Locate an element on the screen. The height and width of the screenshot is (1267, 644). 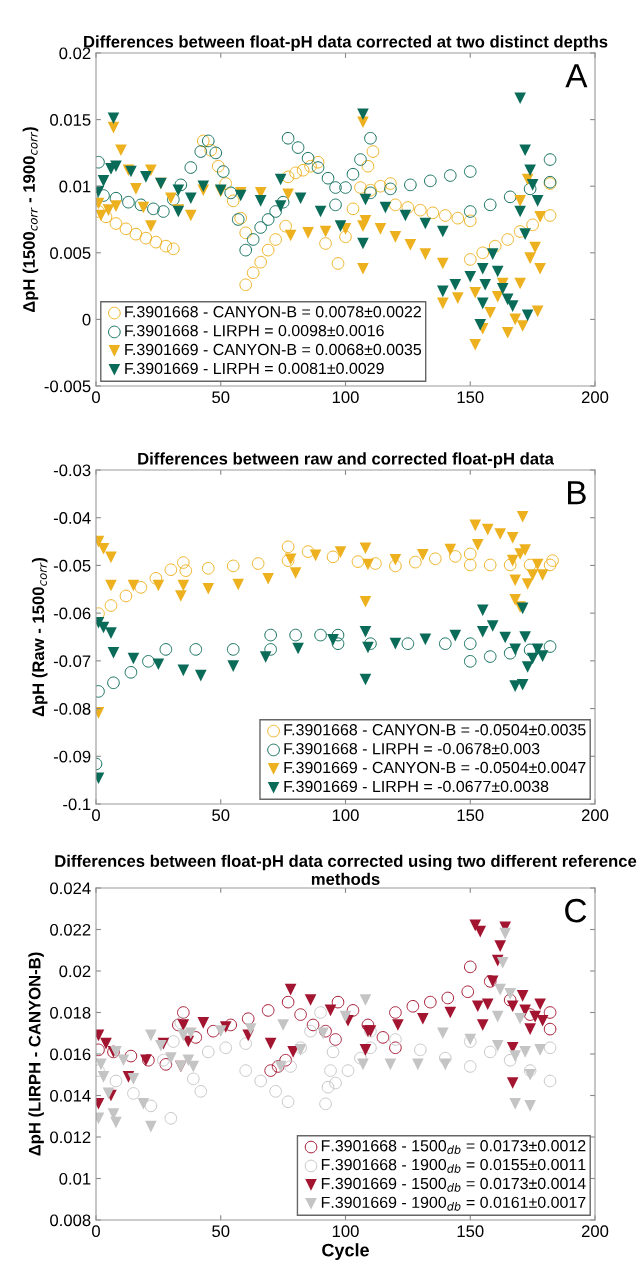
y-tick-label: -0.1 is located at coordinates (77, 804).